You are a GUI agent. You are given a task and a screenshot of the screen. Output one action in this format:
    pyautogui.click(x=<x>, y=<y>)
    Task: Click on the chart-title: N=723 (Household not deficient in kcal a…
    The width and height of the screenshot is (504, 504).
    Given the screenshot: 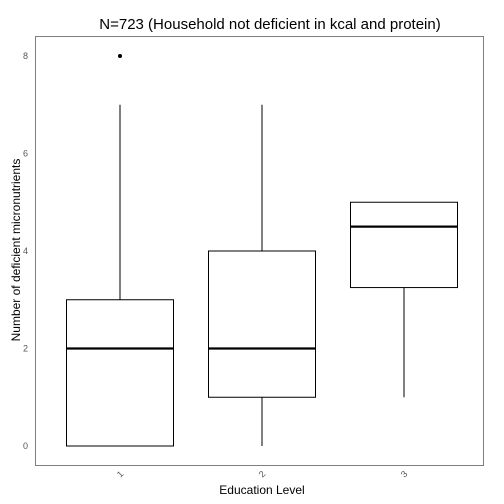 What is the action you would take?
    pyautogui.click(x=269, y=24)
    